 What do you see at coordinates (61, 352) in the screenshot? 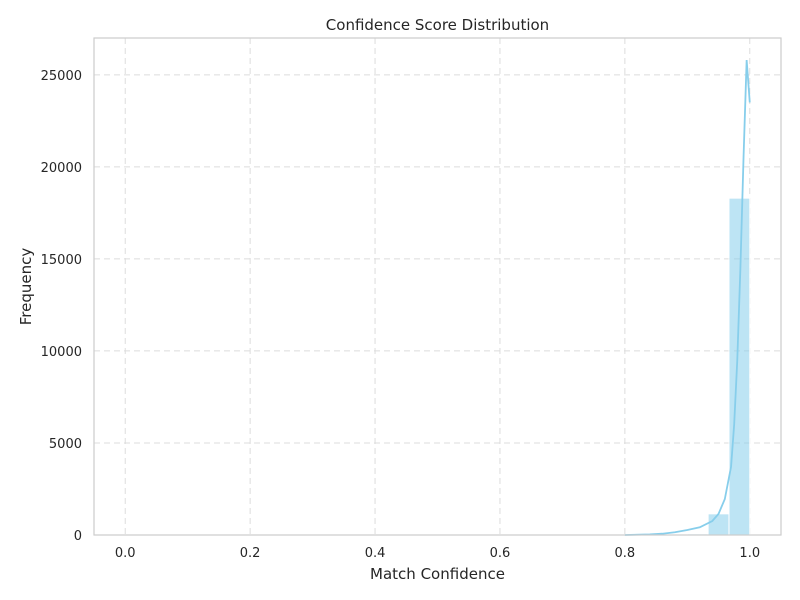
I see `y-tick-label: 10000` at bounding box center [61, 352].